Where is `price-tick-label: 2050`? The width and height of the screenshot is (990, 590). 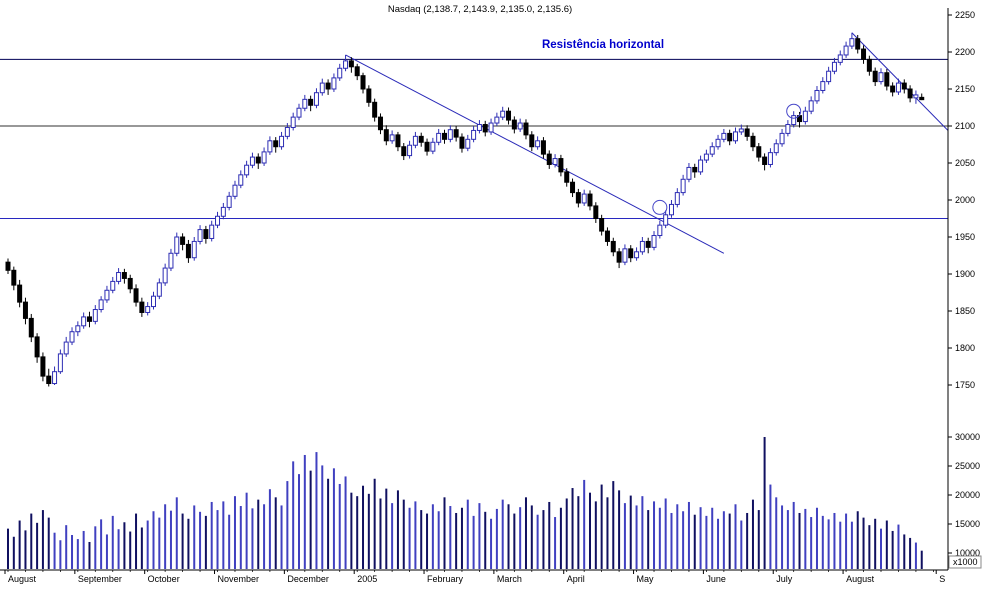
price-tick-label: 2050 is located at coordinates (965, 163).